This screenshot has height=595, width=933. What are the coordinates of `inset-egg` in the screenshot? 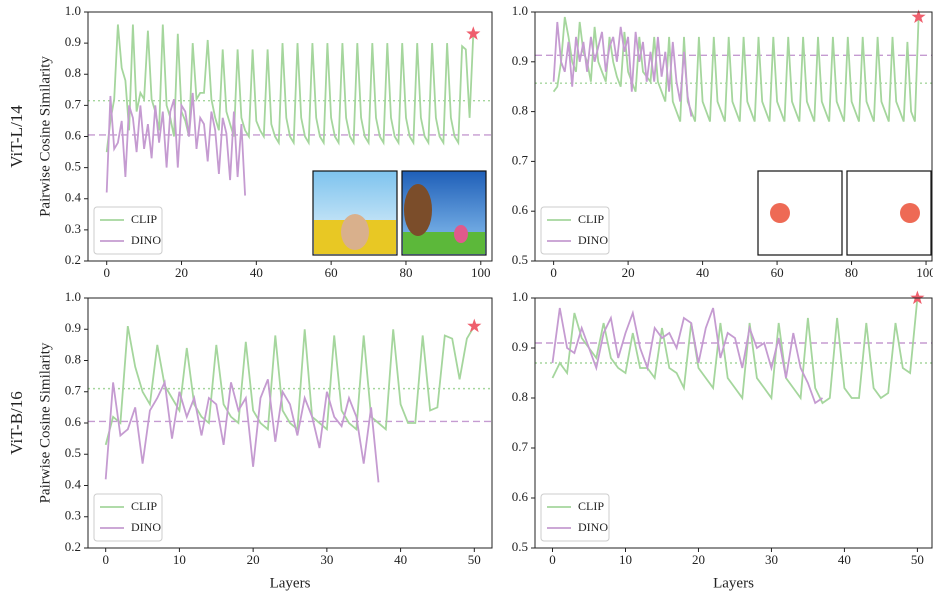 It's located at (461, 234).